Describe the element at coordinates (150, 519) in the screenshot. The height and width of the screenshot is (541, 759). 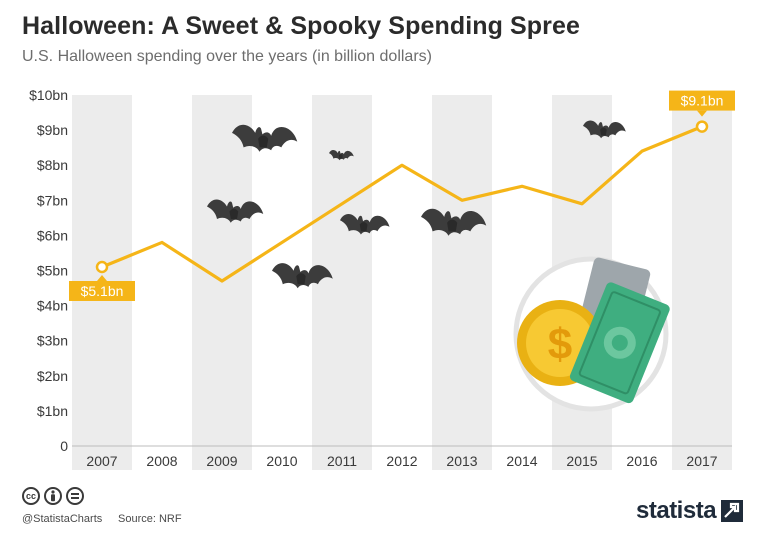
I see `source-note: Source: NRF` at that location.